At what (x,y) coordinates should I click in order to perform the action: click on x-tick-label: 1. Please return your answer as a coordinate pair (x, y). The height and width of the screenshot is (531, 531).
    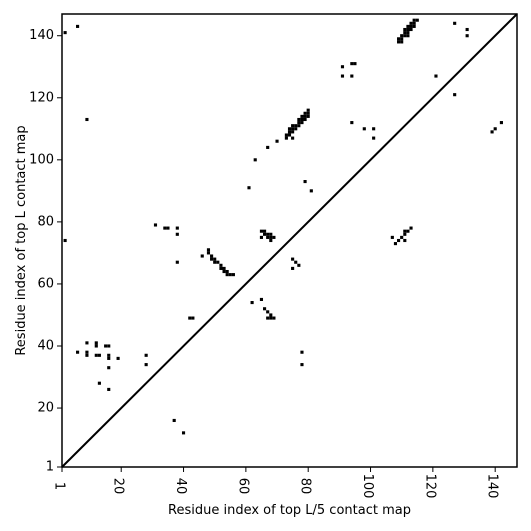
    Looking at the image, I should click on (59, 486).